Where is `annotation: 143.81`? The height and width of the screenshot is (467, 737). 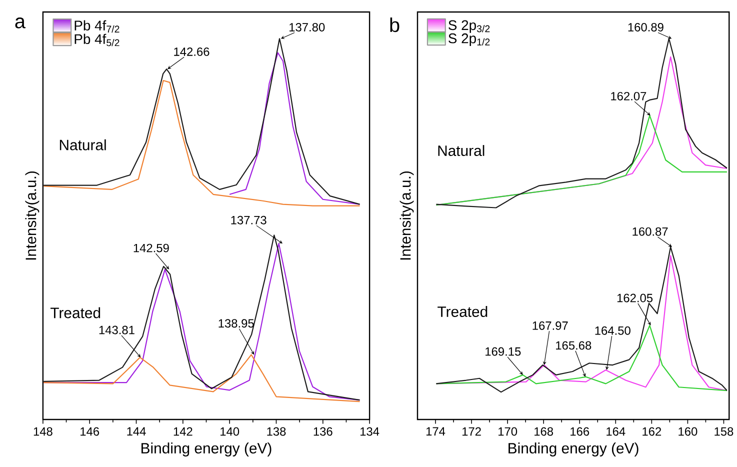
annotation: 143.81 is located at coordinates (116, 330).